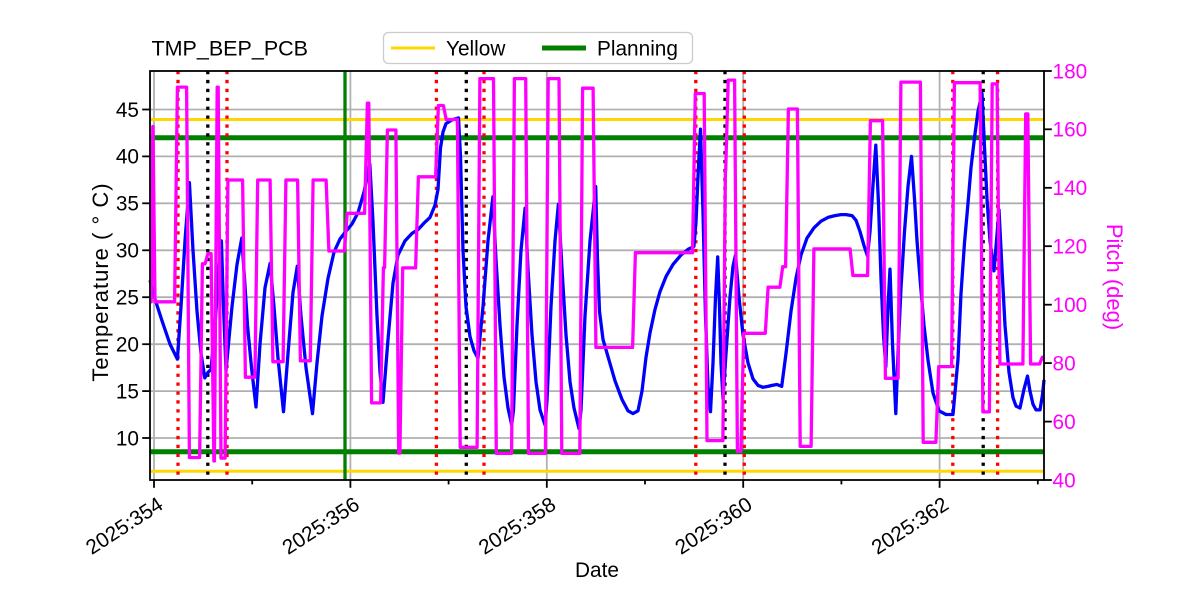 The width and height of the screenshot is (1200, 605). Describe the element at coordinates (230, 49) in the screenshot. I see `svg-text: TMP_BEP_PCB` at that location.